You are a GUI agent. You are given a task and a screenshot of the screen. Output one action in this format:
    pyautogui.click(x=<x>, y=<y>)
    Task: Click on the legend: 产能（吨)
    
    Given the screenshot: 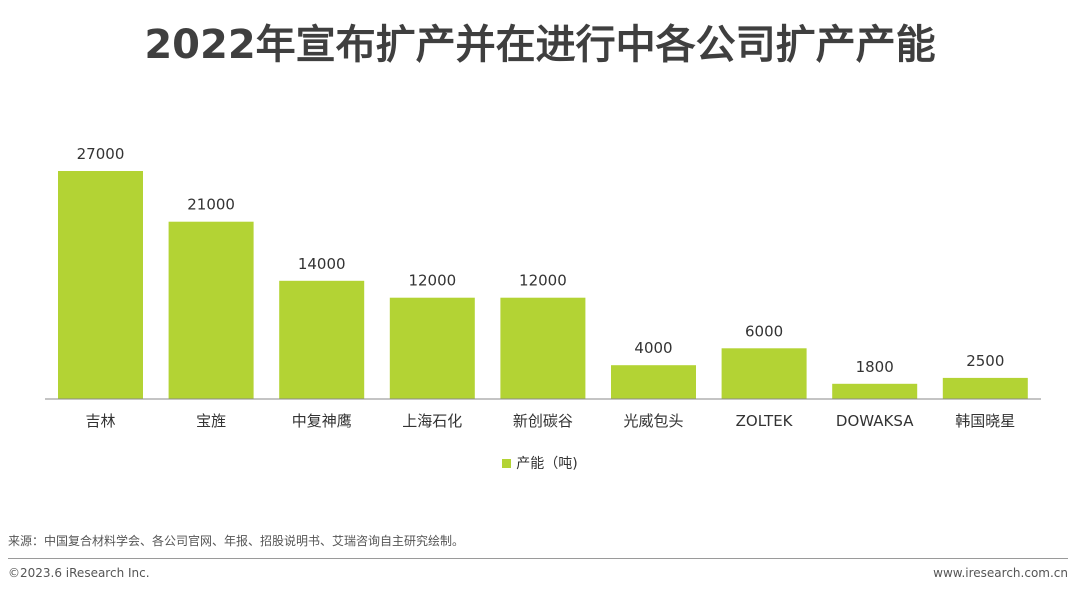 What is the action you would take?
    pyautogui.click(x=540, y=463)
    